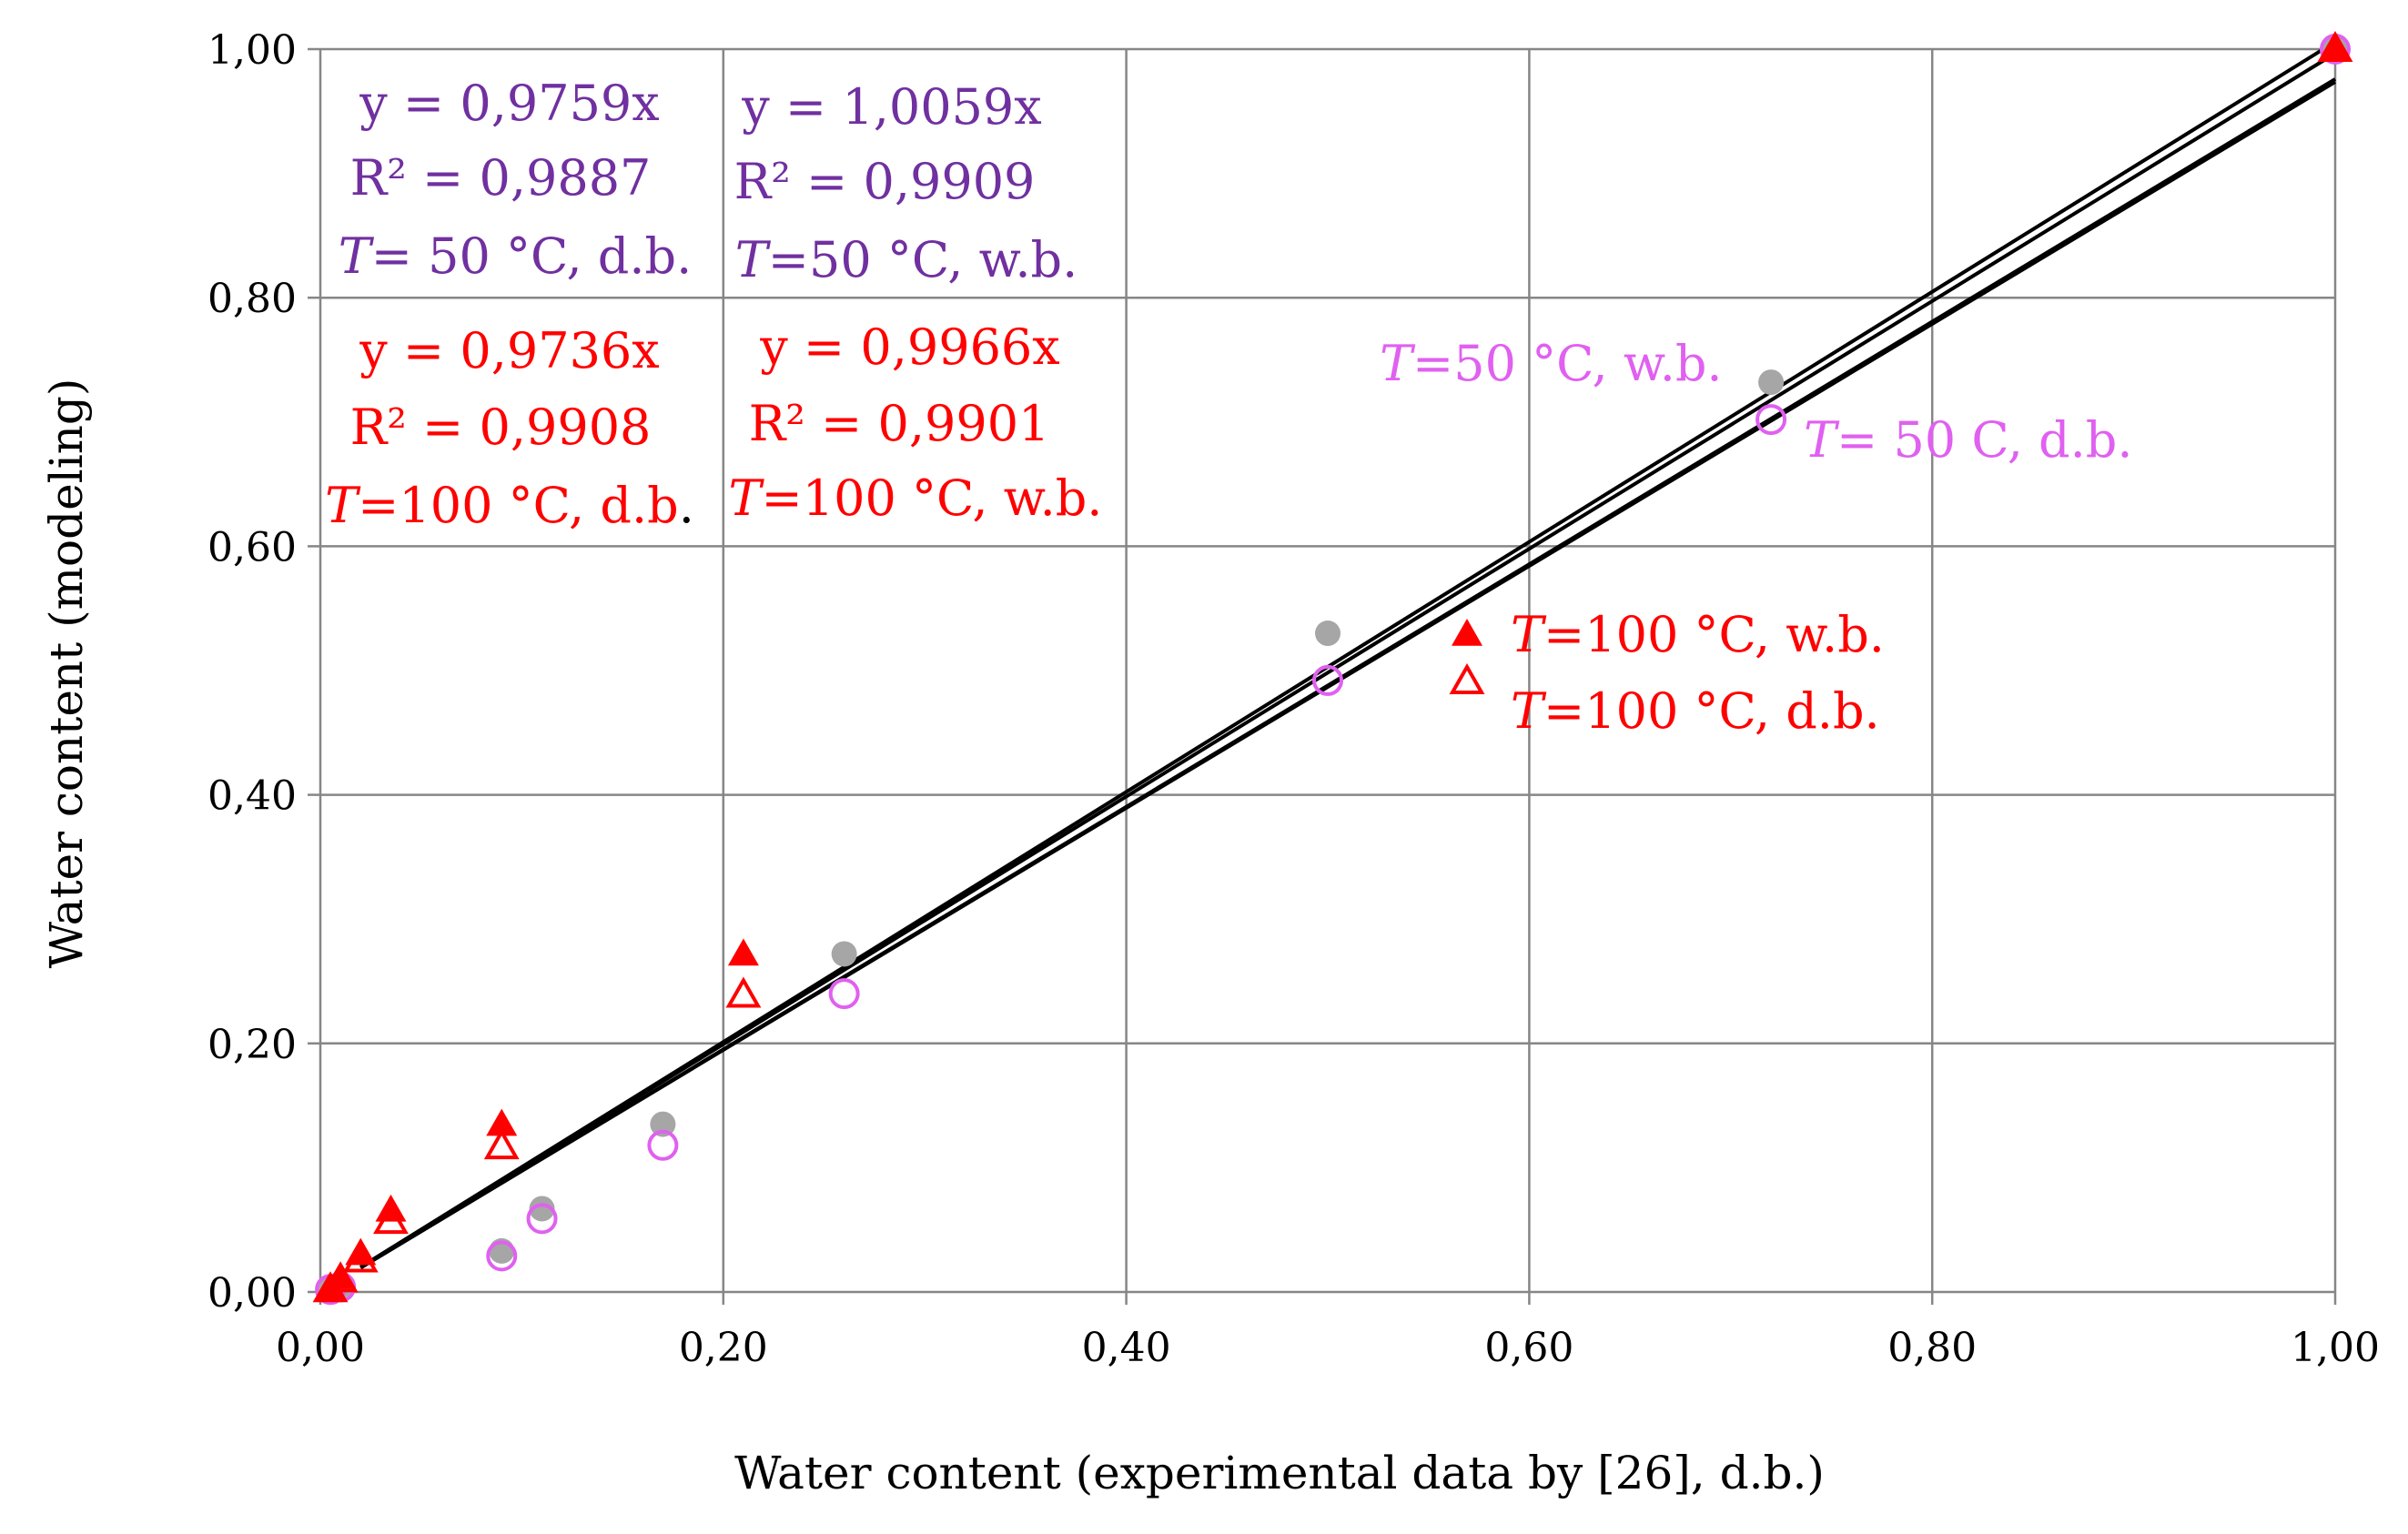  I want to click on label-w50: T=50 °C, w.b., so click(1551, 363).